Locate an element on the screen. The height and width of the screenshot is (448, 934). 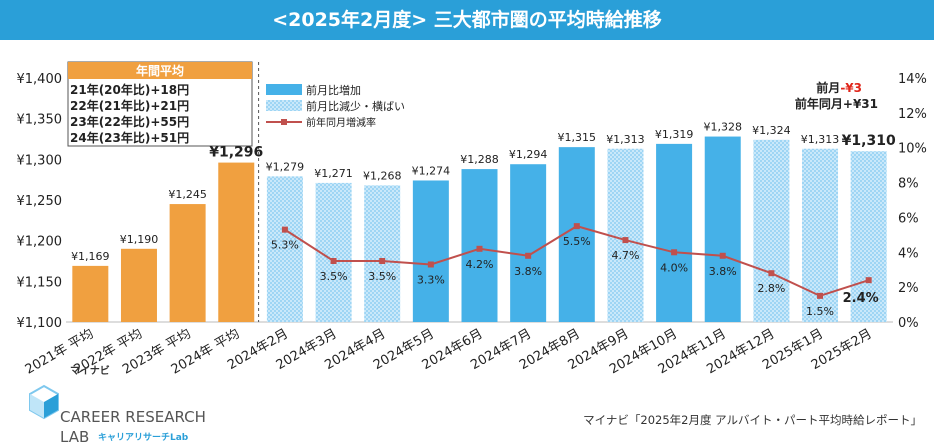
yoy-value-label: 1.5% is located at coordinates (820, 311).